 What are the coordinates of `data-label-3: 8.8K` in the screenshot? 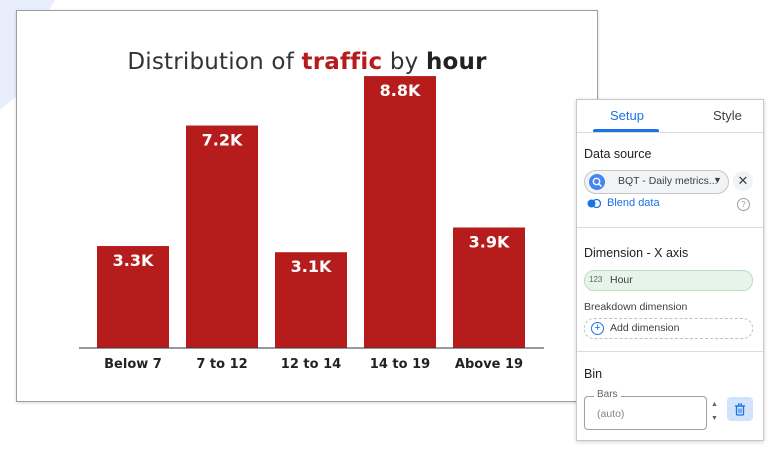 It's located at (400, 90).